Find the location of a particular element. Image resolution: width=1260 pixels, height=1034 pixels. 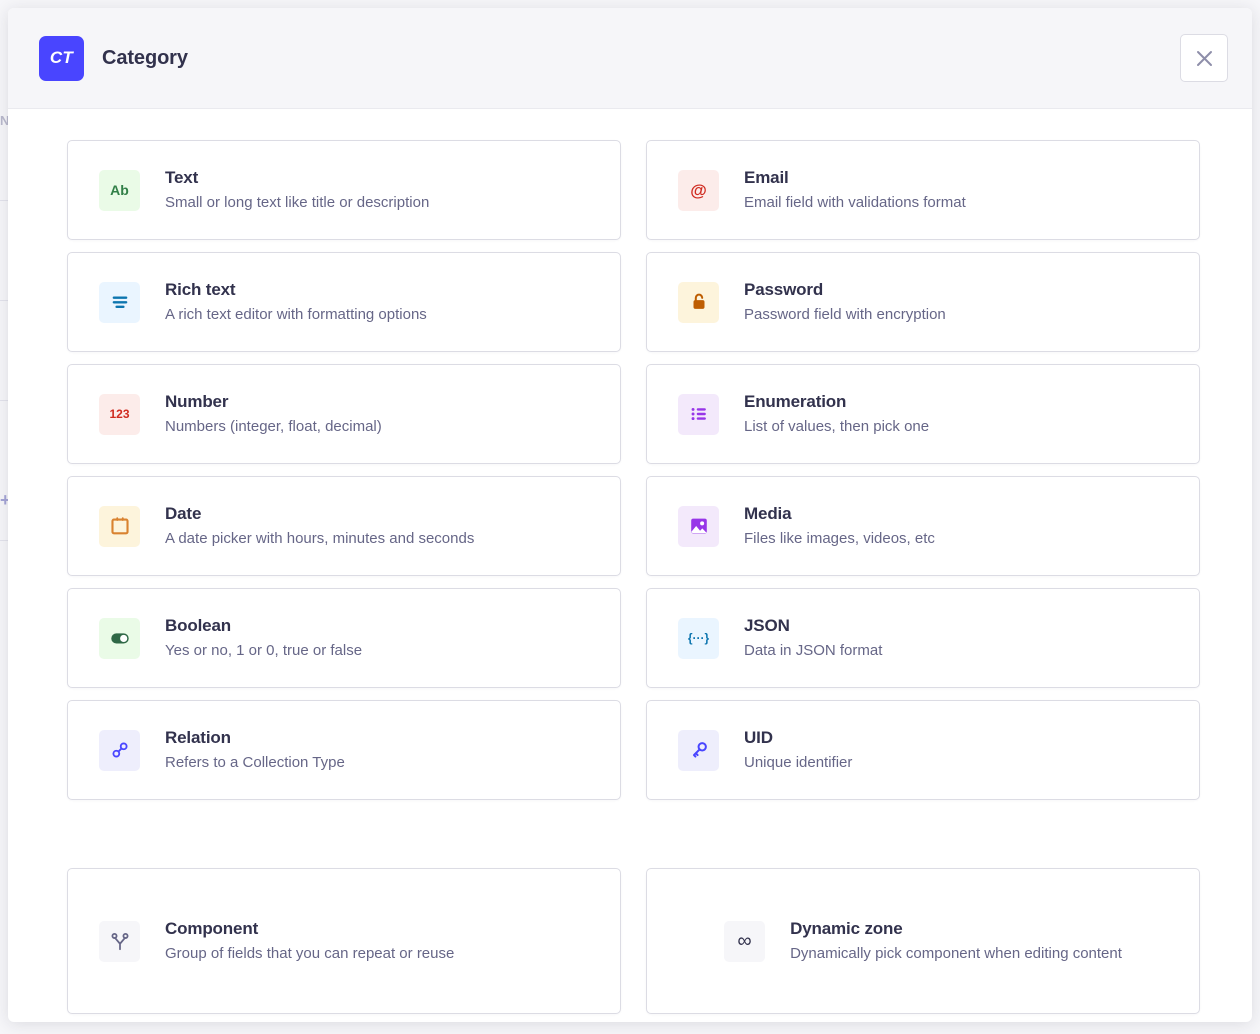

field-type-description: Numbers (integer, float, decimal) is located at coordinates (273, 426).